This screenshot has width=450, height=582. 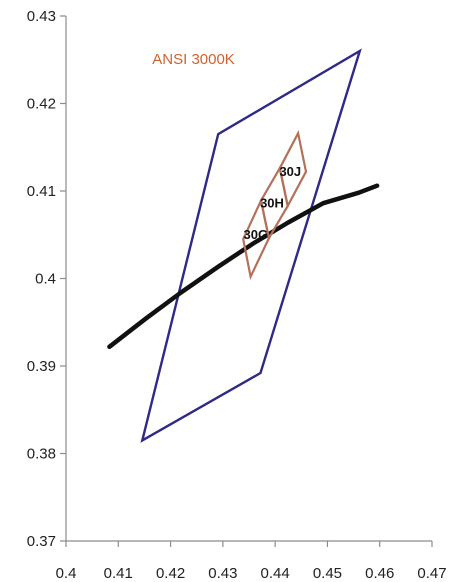 I want to click on y-tick-label-0: 0.37, so click(x=41, y=541).